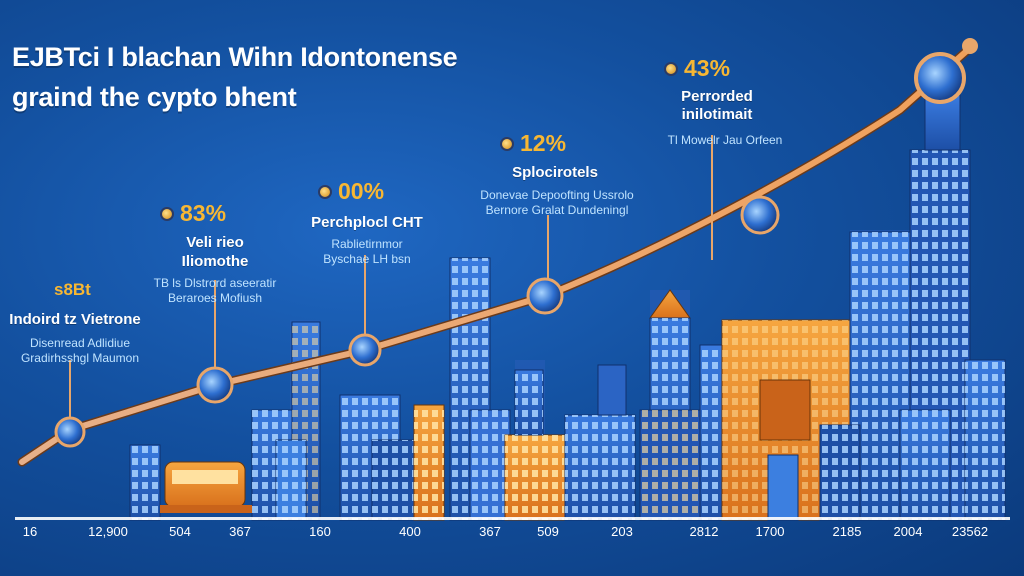 The height and width of the screenshot is (576, 1024). I want to click on milestone-1-heading: Indoird tz Vietrone, so click(75, 319).